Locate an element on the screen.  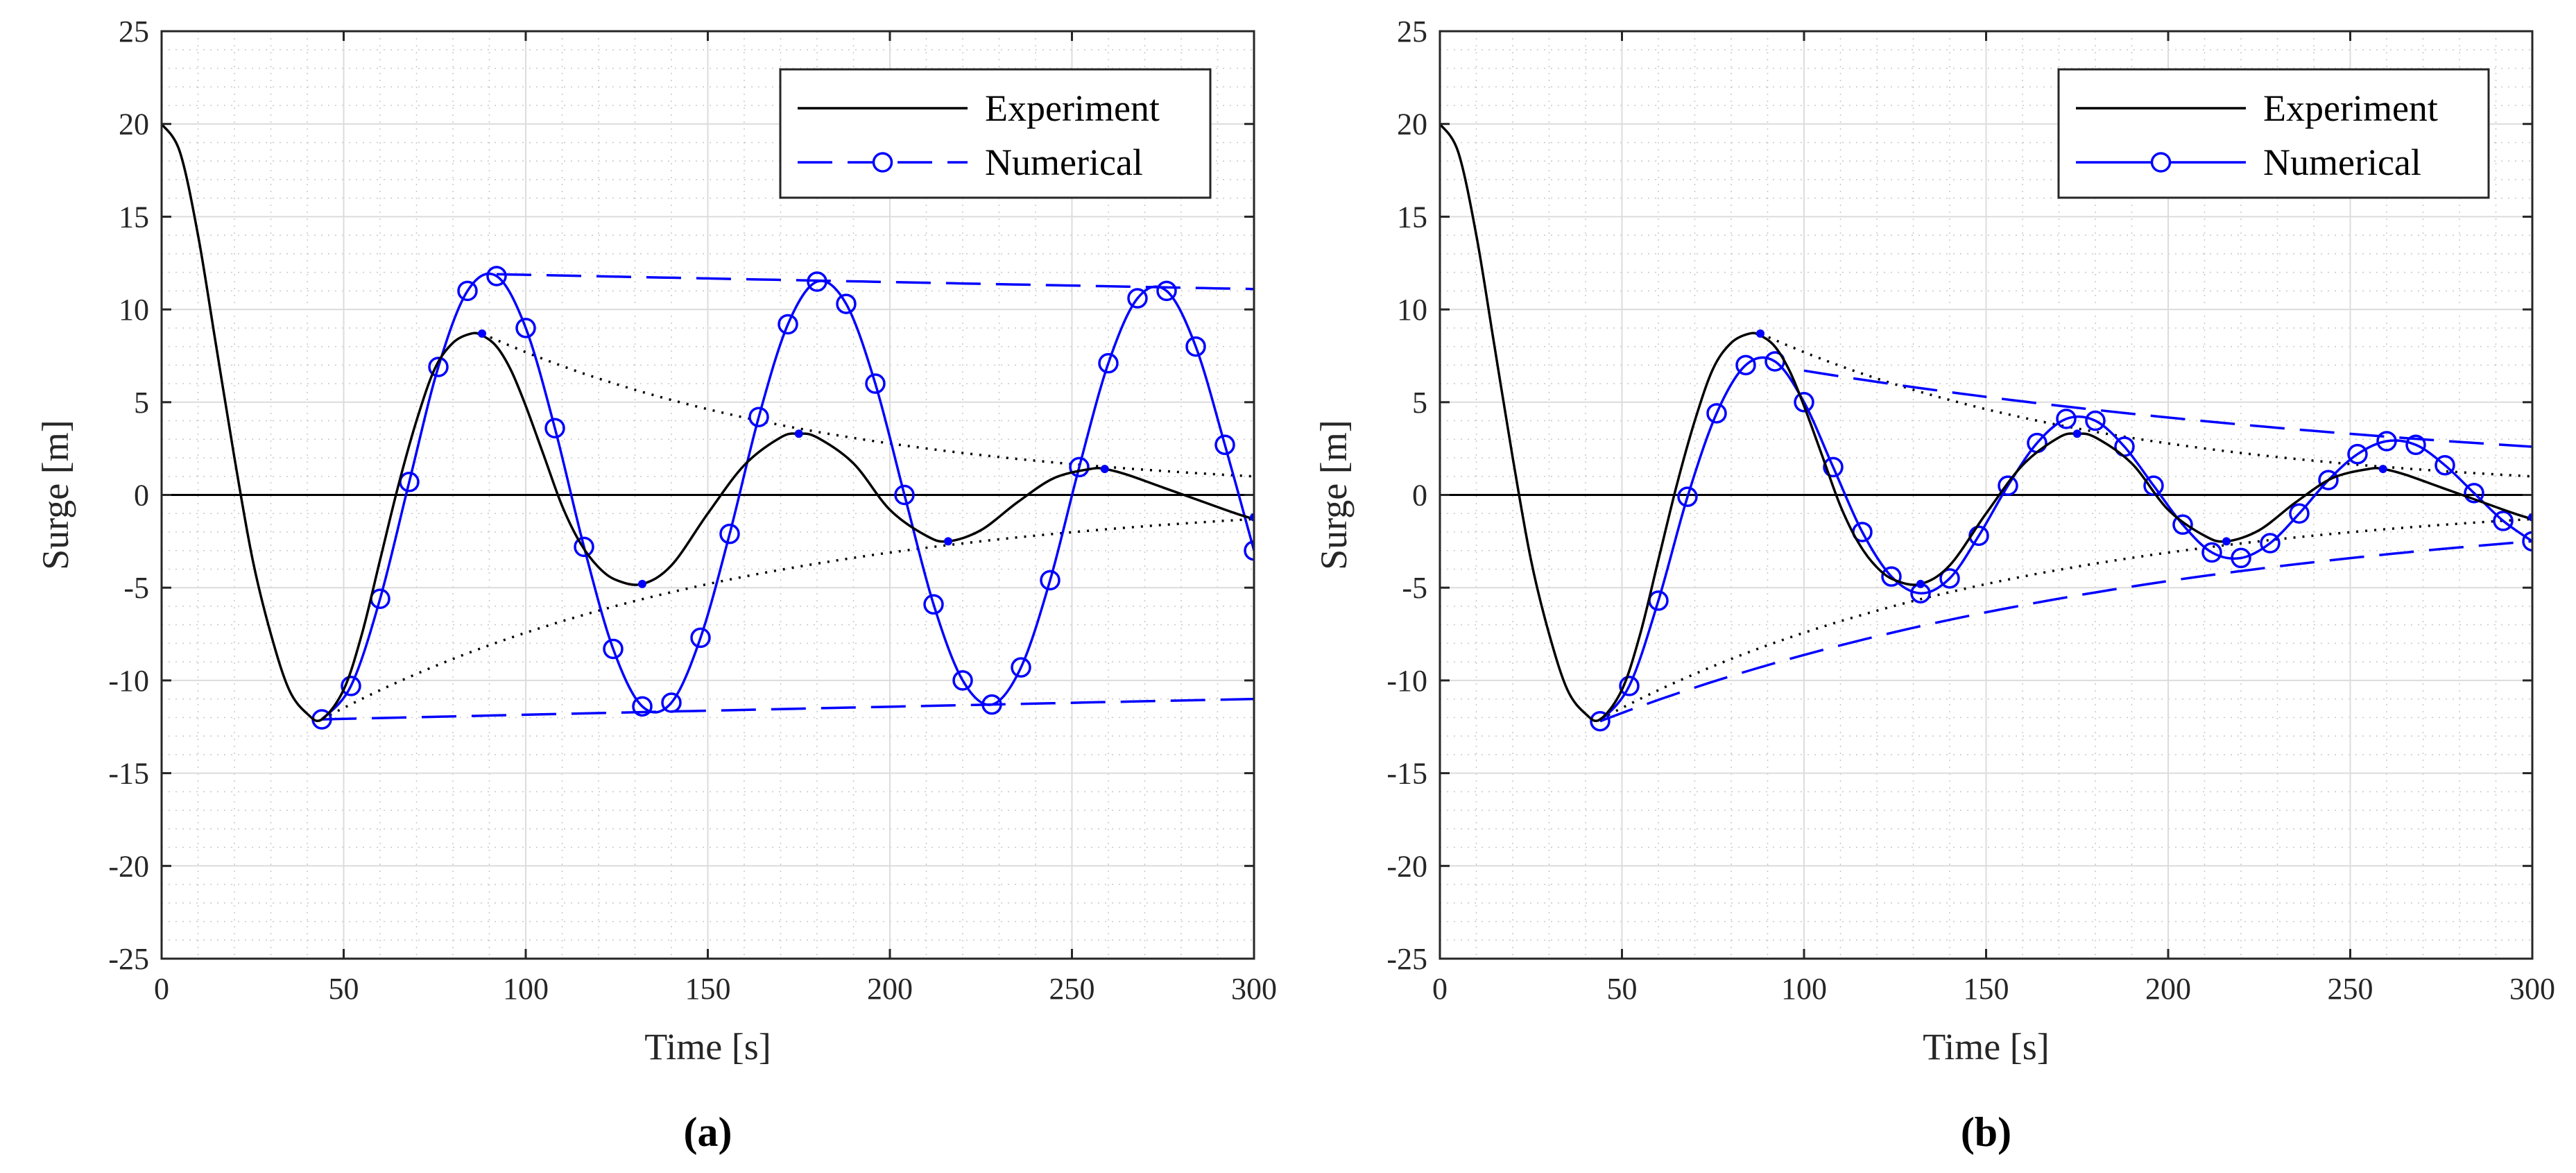
x-tick-label: 0 is located at coordinates (161, 989).